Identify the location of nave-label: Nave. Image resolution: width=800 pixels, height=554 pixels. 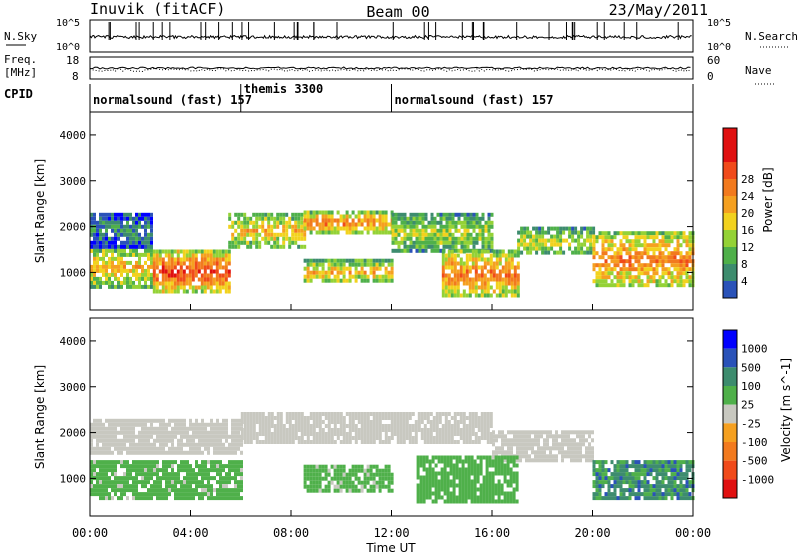
(758, 70).